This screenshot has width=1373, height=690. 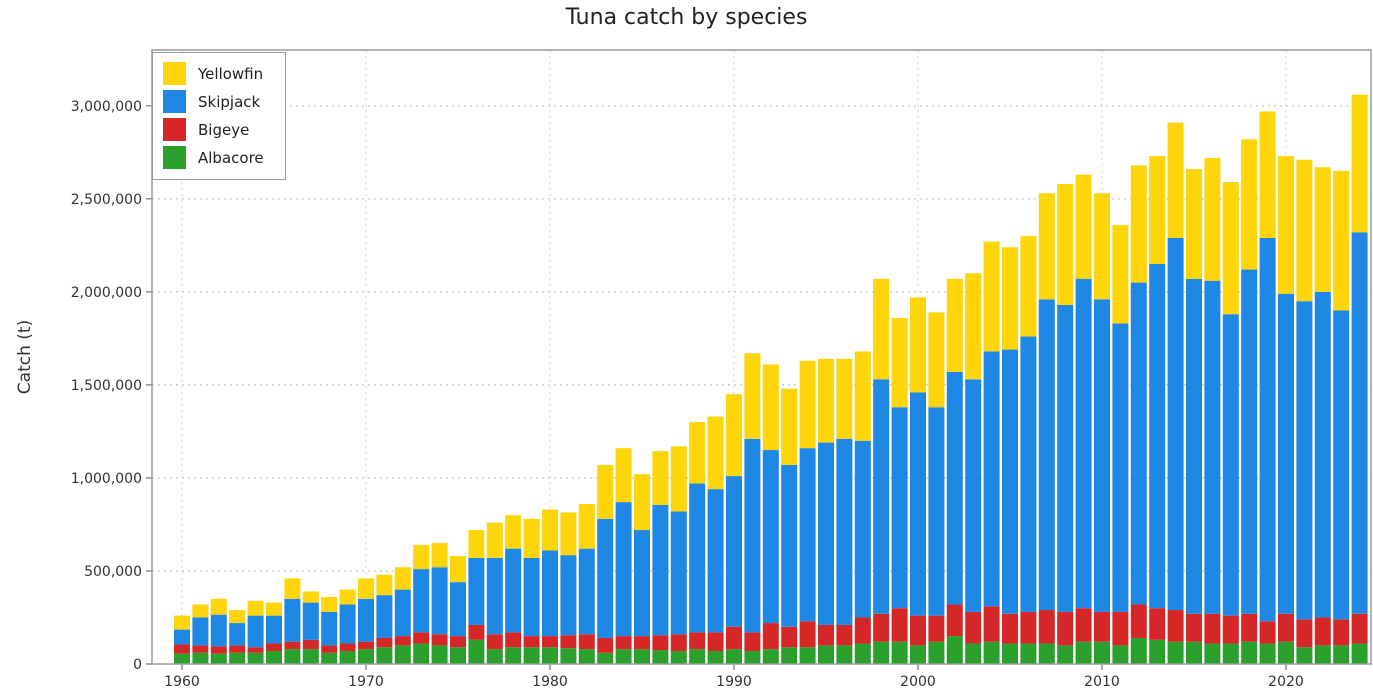 I want to click on y-tick-label: 2,000,000, so click(x=106, y=293).